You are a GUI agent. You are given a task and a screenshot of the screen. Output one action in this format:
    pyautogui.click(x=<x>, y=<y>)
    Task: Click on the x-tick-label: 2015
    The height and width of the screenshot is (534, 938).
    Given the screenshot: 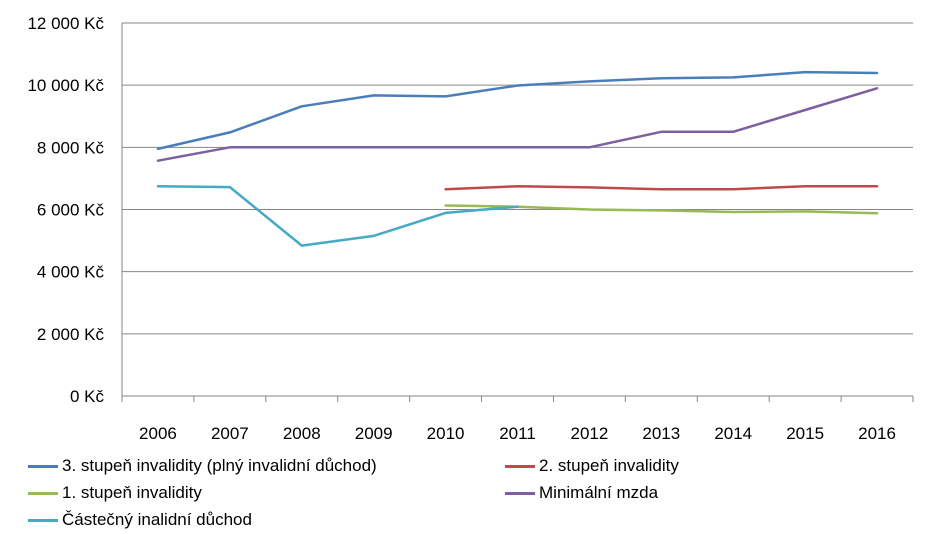 What is the action you would take?
    pyautogui.click(x=805, y=433)
    